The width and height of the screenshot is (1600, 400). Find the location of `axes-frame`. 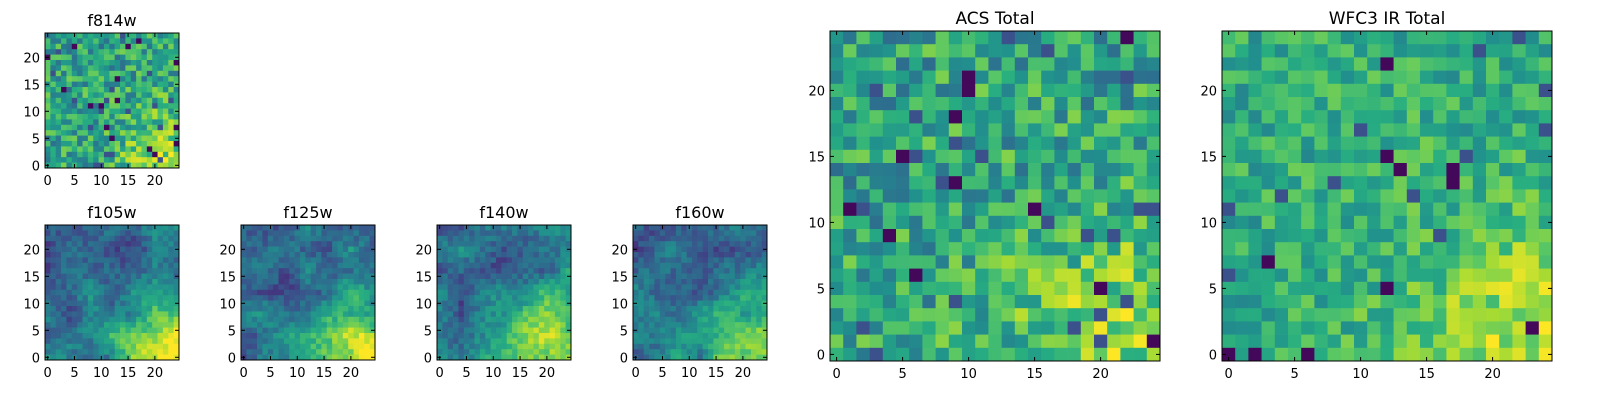

axes-frame is located at coordinates (308, 292).